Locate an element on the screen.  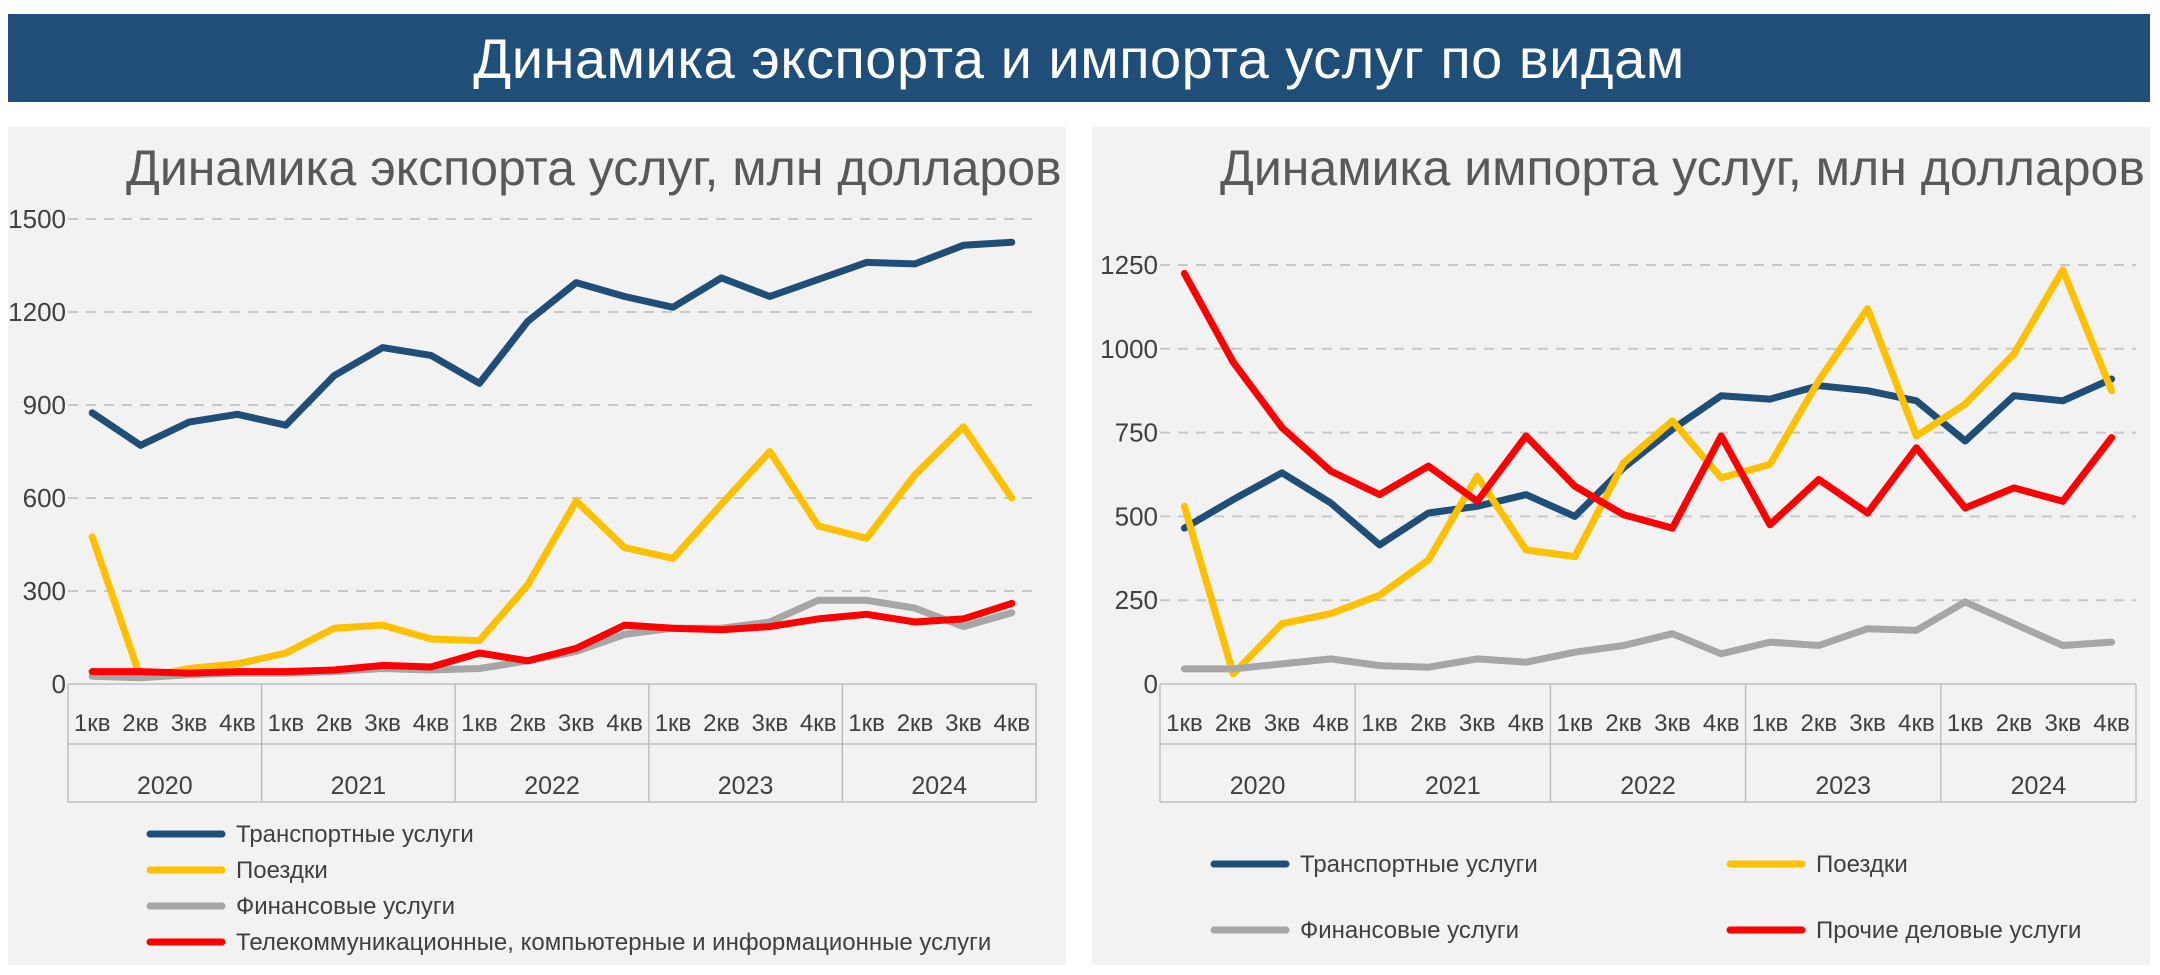
y-tick-label: 300 is located at coordinates (44, 591).